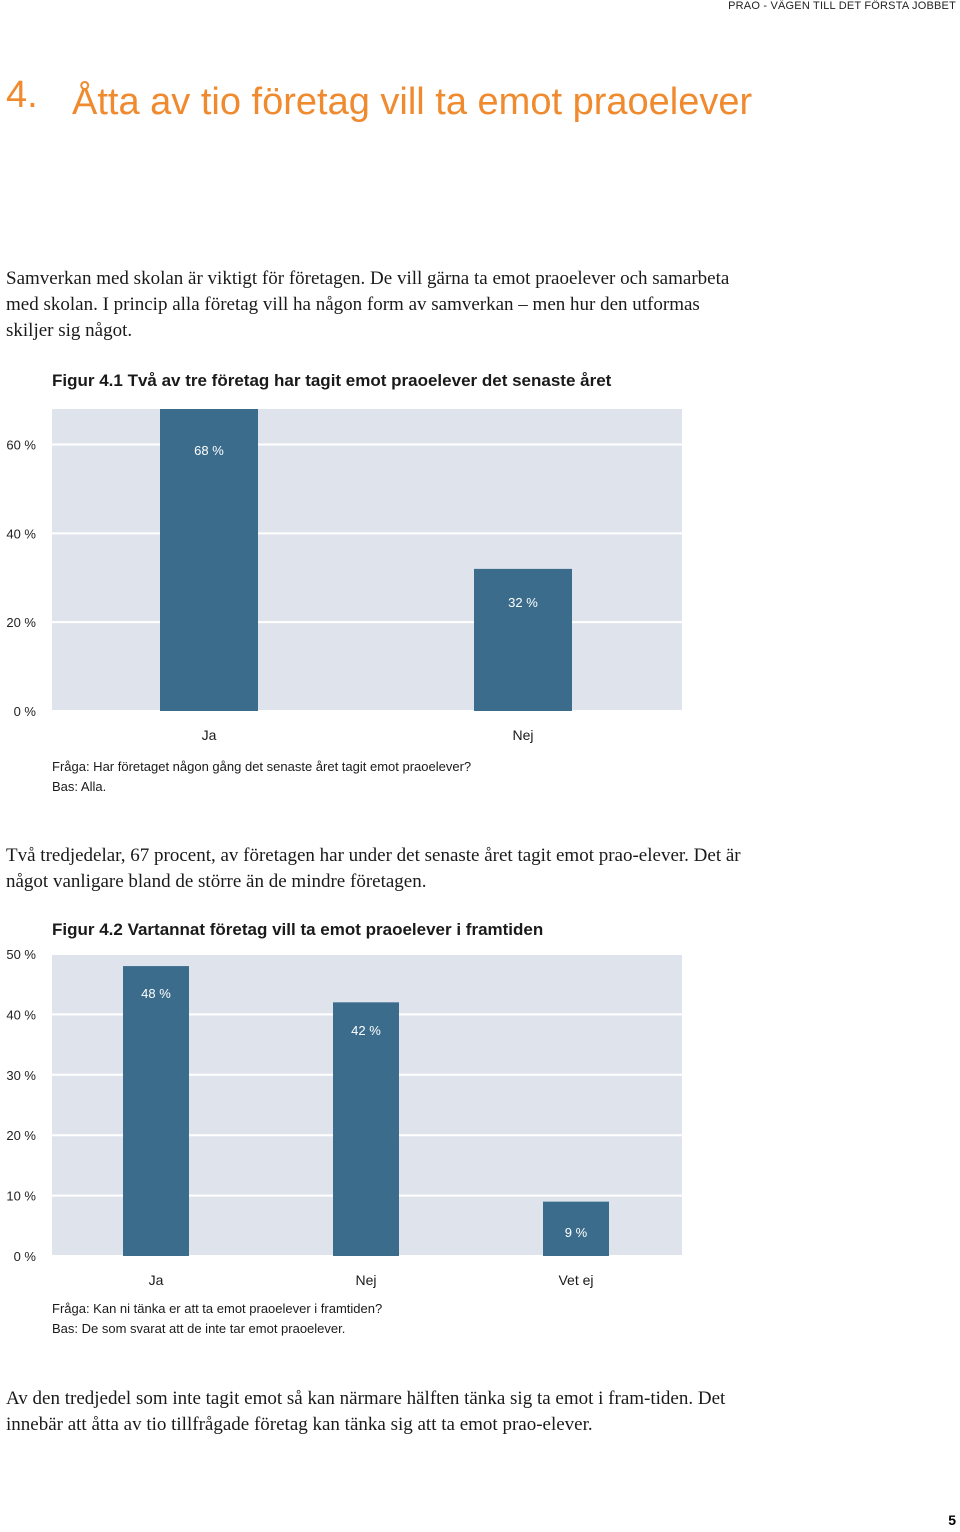  Describe the element at coordinates (367, 560) in the screenshot. I see `plot-area` at that location.